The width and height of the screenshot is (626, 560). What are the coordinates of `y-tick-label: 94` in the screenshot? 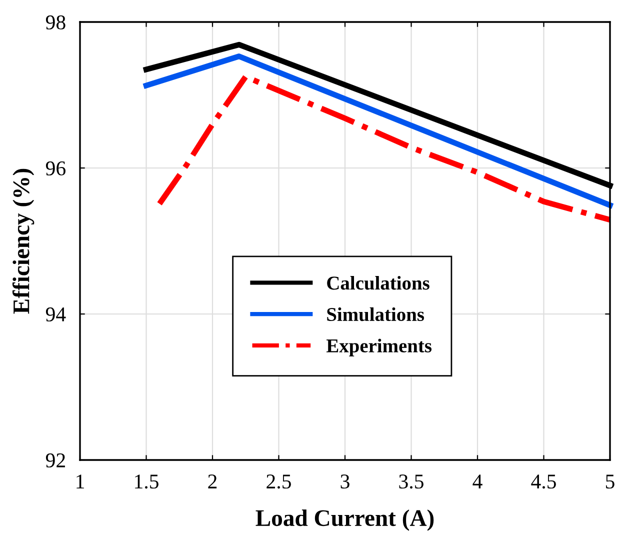 It's located at (56, 314).